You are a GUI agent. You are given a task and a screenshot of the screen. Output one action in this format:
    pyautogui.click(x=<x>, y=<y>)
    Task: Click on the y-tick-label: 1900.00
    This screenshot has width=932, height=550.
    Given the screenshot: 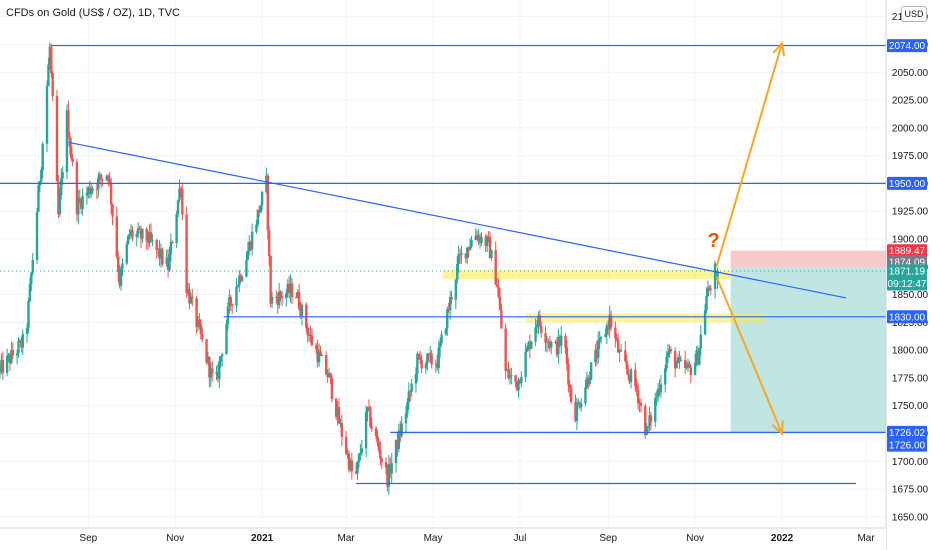 What is the action you would take?
    pyautogui.click(x=910, y=239)
    